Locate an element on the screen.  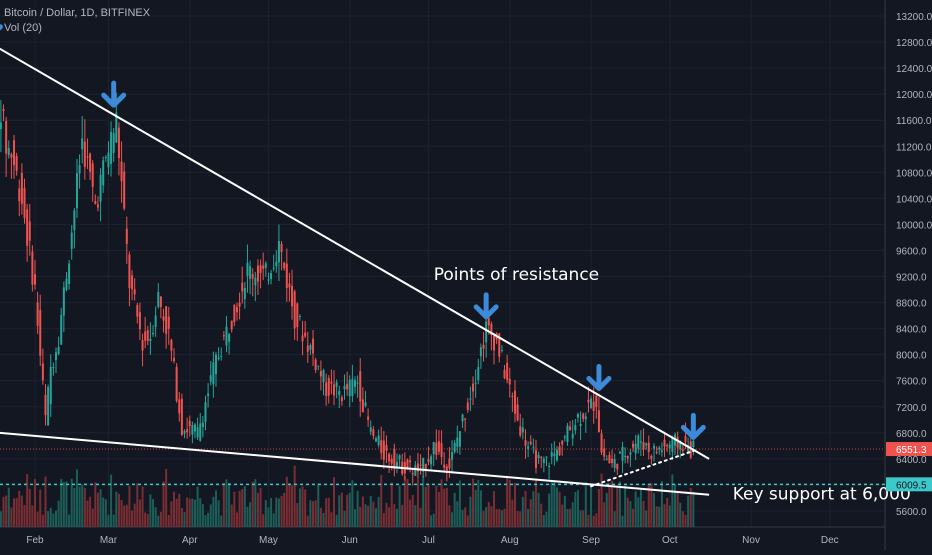
volume-indicator-label: Vol (20) is located at coordinates (77, 28).